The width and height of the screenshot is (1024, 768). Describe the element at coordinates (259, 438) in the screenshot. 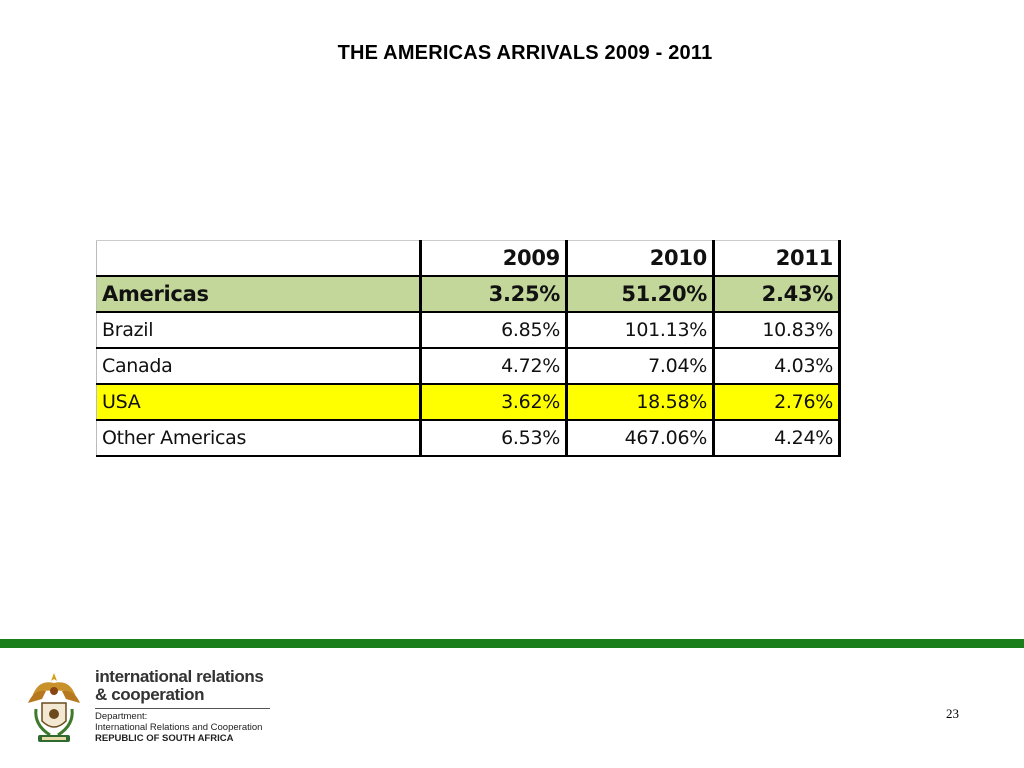

I see `row-label: Other Americas` at that location.